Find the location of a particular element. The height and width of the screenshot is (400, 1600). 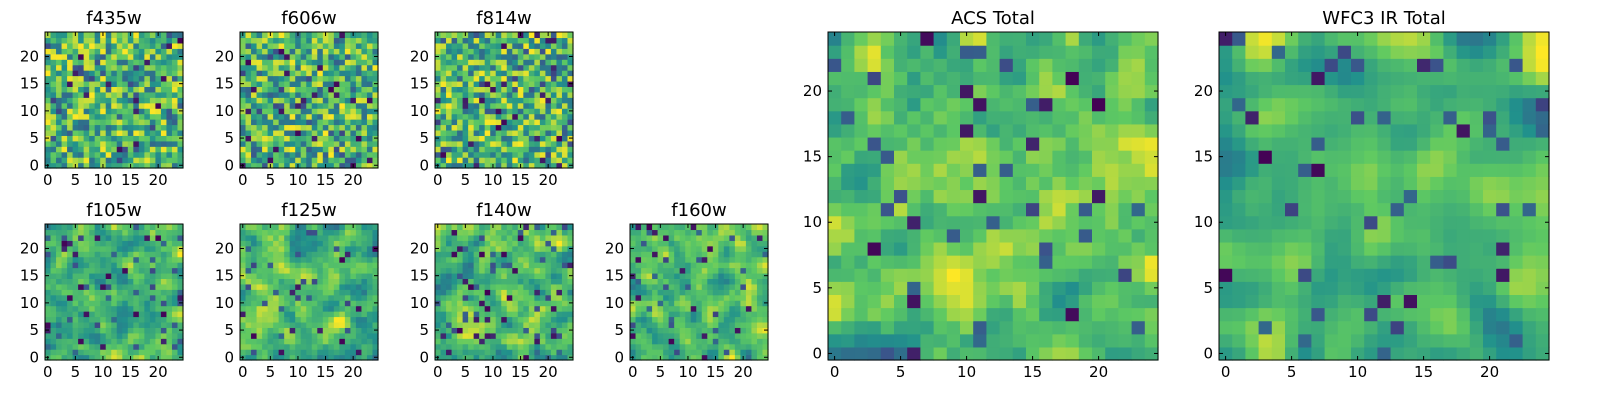

x-tick-label: 0 is located at coordinates (243, 372).